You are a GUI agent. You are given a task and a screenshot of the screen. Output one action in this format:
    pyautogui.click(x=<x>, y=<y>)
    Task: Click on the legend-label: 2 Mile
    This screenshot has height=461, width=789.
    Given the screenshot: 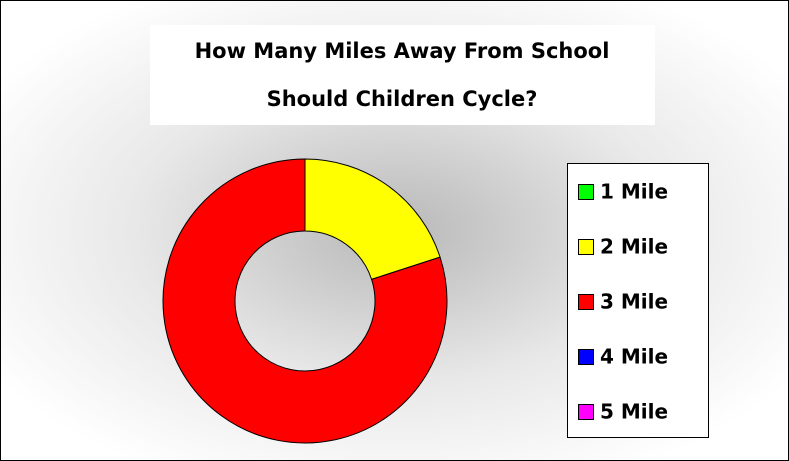 What is the action you would take?
    pyautogui.click(x=634, y=247)
    